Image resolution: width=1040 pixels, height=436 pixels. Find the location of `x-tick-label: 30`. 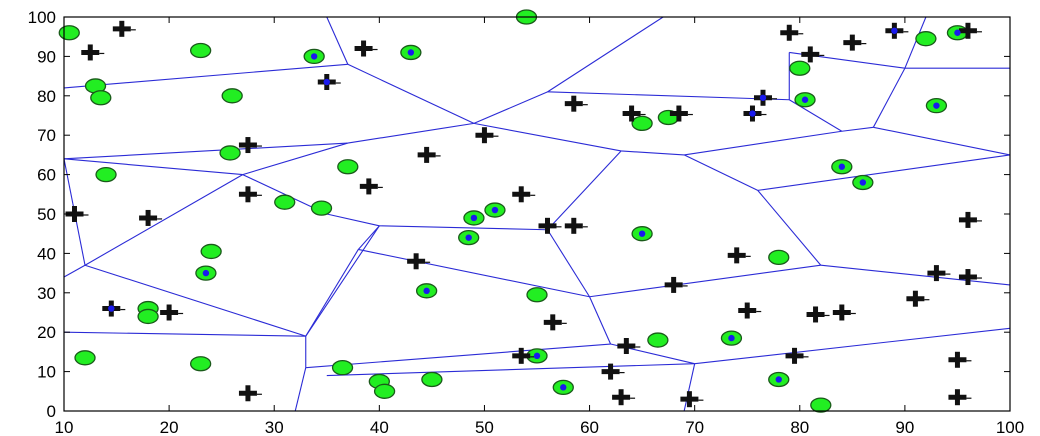

x-tick-label: 30 is located at coordinates (274, 427).